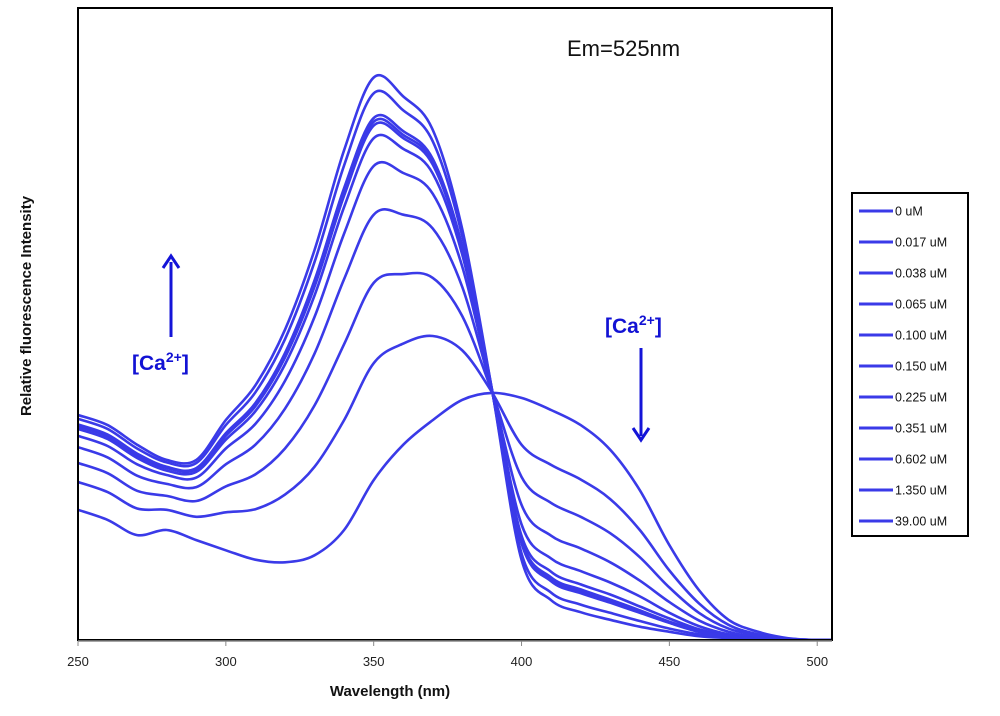  Describe the element at coordinates (171, 261) in the screenshot. I see `arrow-up-head-icon` at that location.